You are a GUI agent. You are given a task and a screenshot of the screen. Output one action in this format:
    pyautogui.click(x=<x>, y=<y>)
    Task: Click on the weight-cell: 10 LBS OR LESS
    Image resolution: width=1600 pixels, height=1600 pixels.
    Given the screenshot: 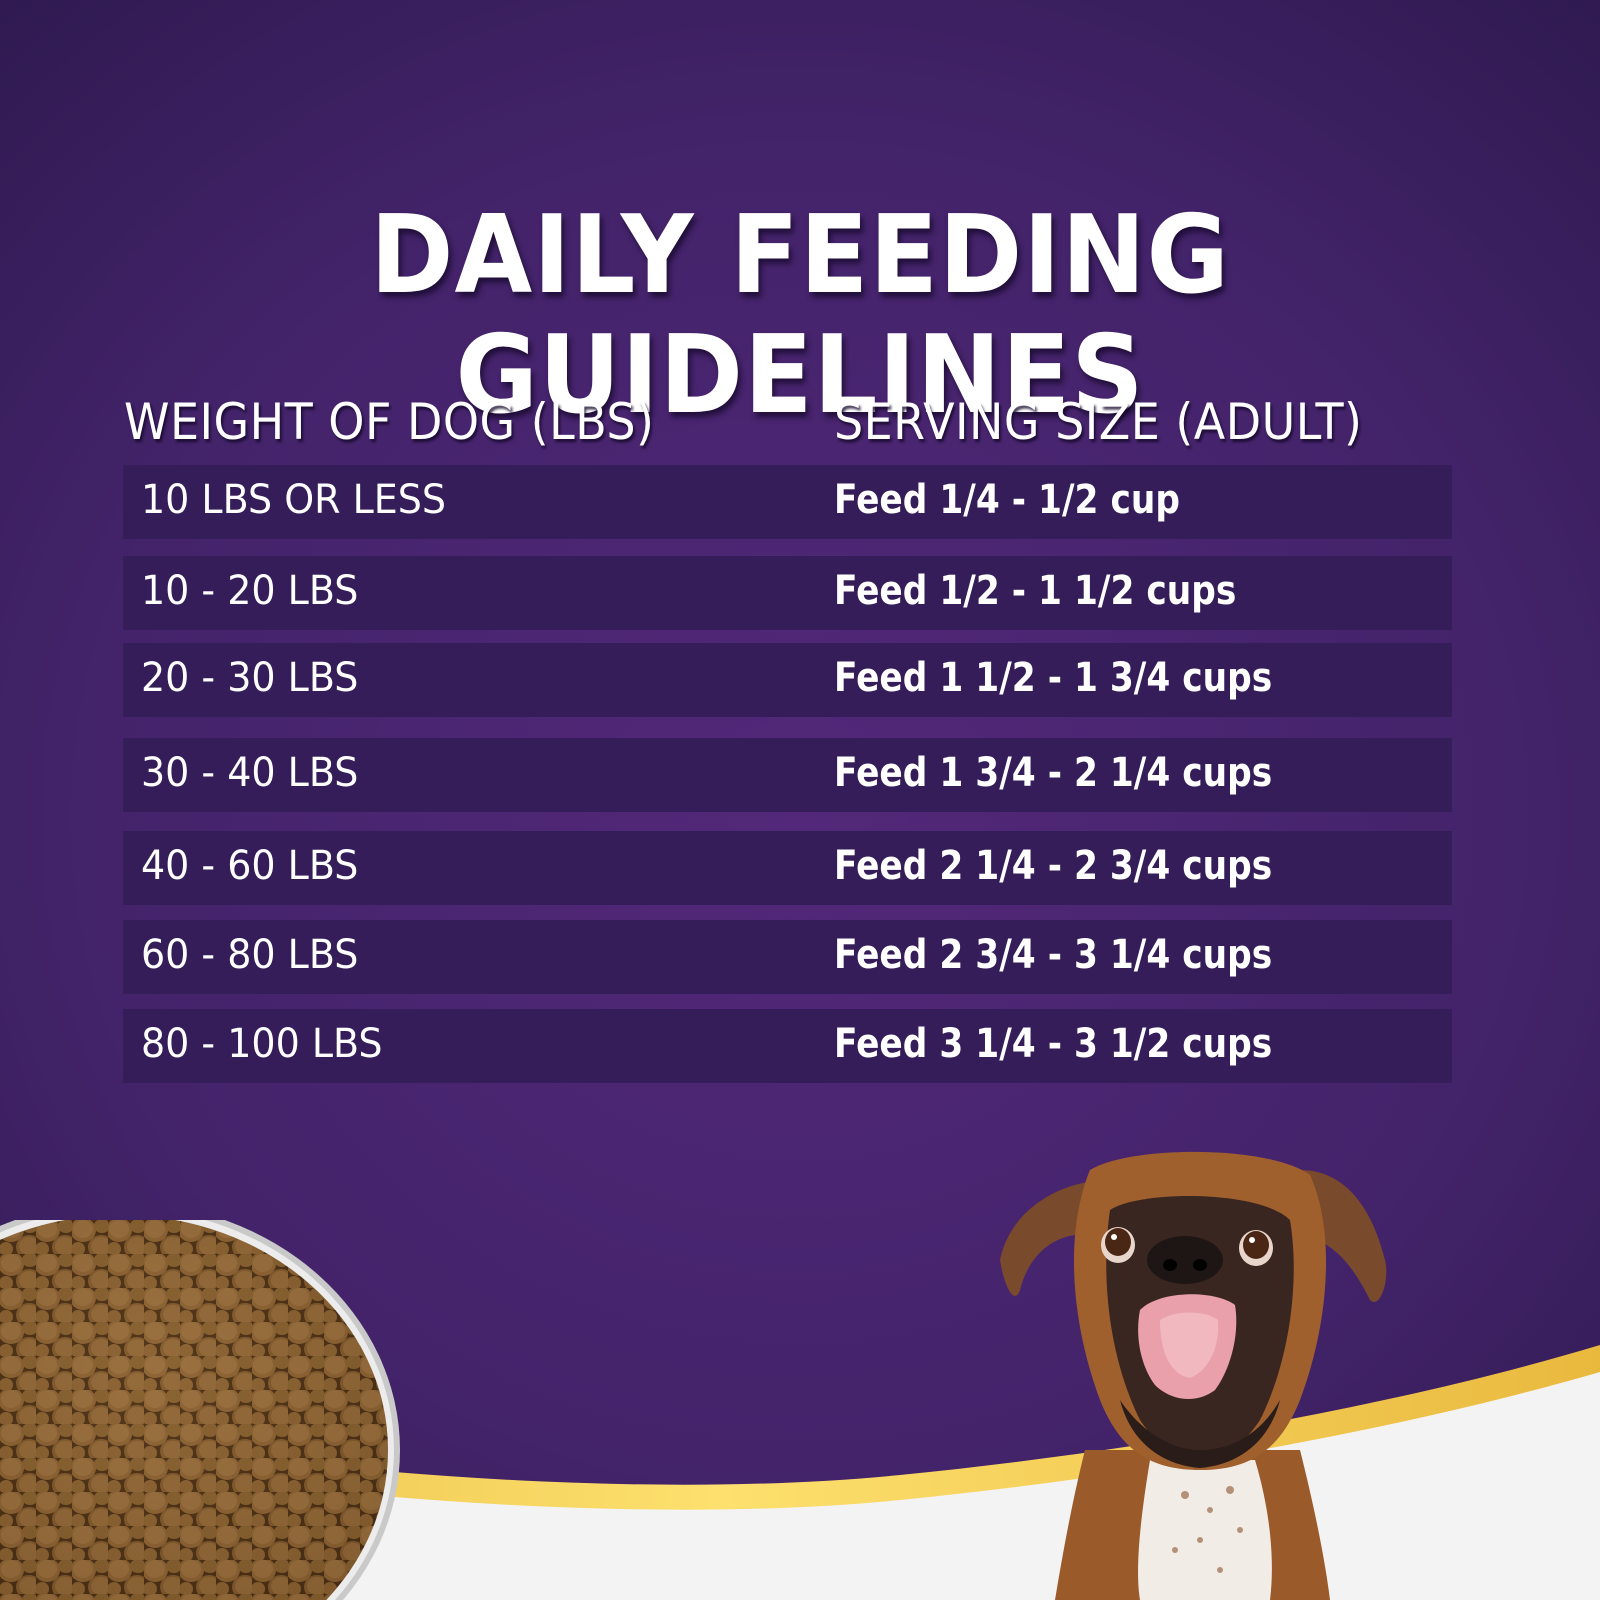 What is the action you would take?
    pyautogui.click(x=294, y=500)
    